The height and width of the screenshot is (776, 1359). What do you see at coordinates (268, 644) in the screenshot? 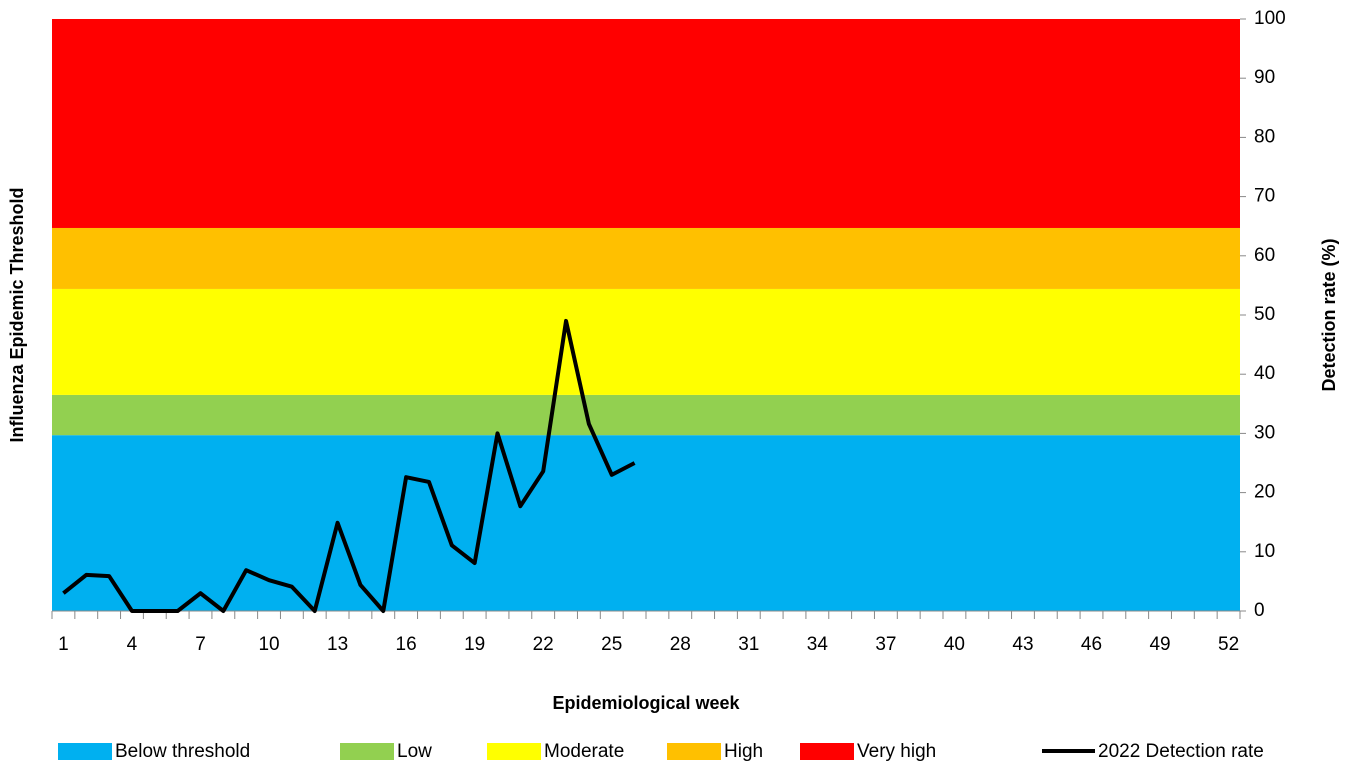
I see `x-tick-label: 10` at bounding box center [268, 644].